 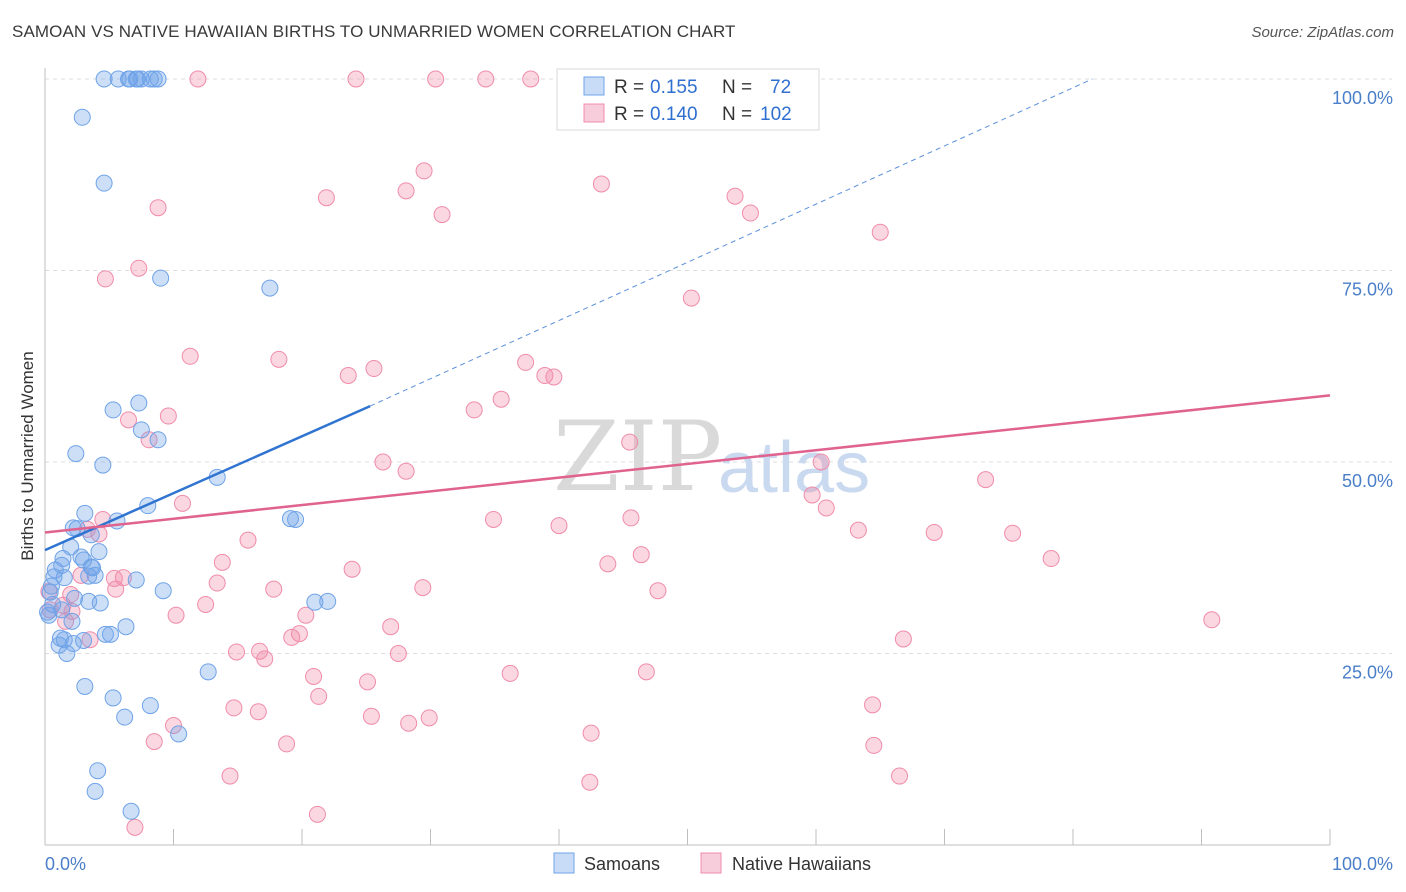 What do you see at coordinates (65, 864) in the screenshot?
I see `x-tick-label: 0.0%` at bounding box center [65, 864].